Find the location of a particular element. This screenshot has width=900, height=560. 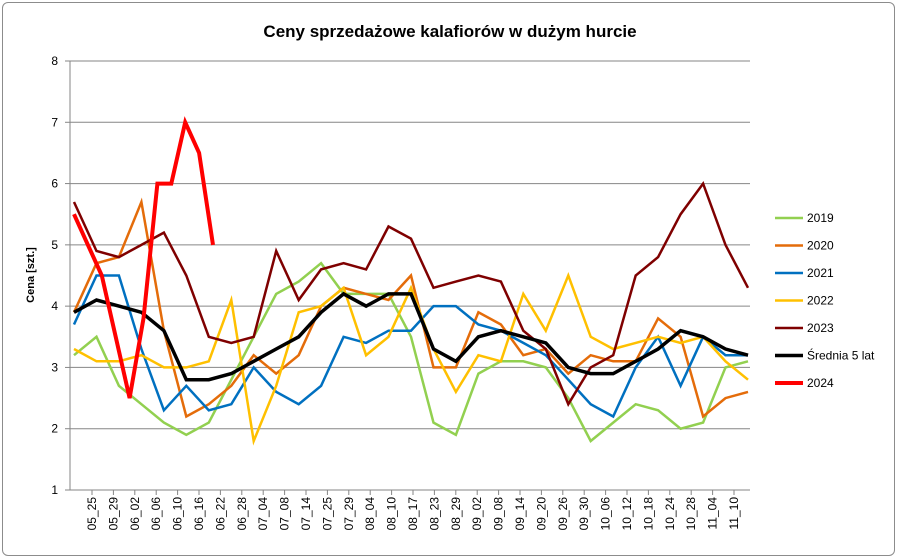

y-tick-label: 3 is located at coordinates (54, 367).